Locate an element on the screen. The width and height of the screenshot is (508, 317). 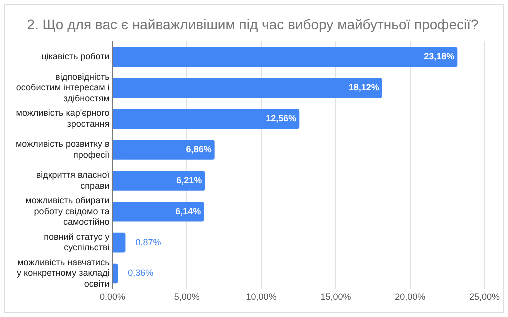
y-tick-label: відкриття власної справи is located at coordinates (73, 180).